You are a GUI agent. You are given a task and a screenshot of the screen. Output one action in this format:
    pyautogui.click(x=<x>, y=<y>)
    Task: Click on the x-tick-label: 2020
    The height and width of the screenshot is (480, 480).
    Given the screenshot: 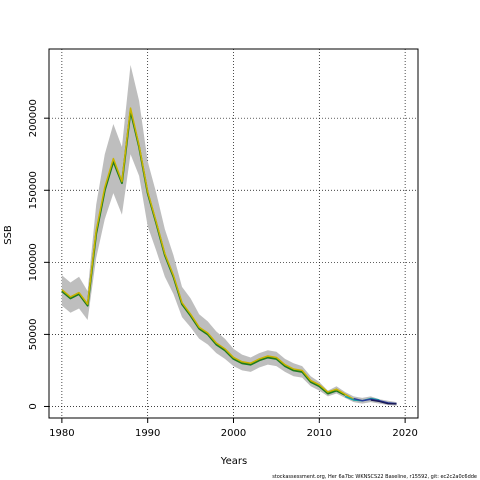 What is the action you would take?
    pyautogui.click(x=404, y=433)
    